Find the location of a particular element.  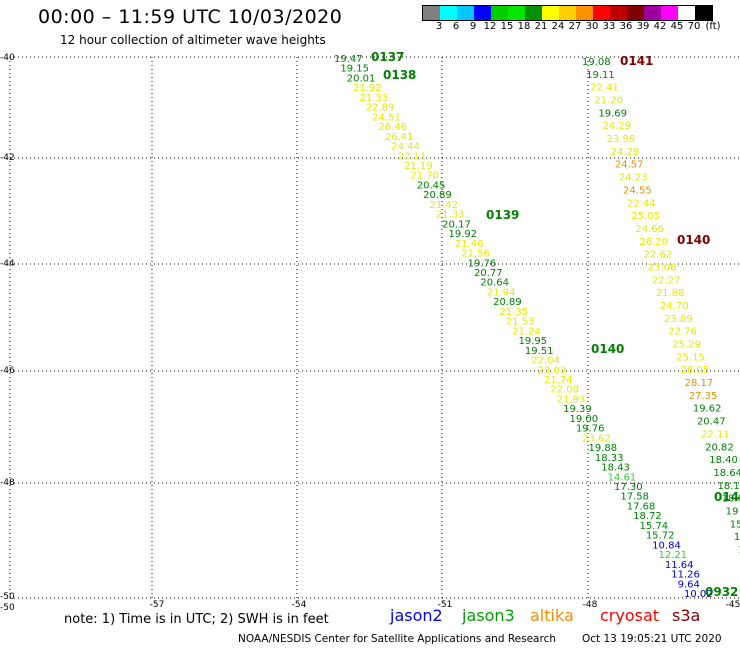

wave-height-label: 24.66 is located at coordinates (649, 229).